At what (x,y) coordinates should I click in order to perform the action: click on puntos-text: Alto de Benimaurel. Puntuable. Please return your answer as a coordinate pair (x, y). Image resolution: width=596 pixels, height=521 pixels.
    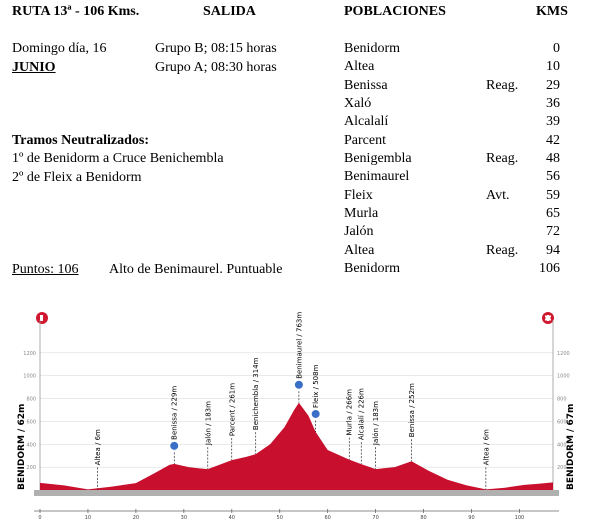
    Looking at the image, I should click on (196, 269).